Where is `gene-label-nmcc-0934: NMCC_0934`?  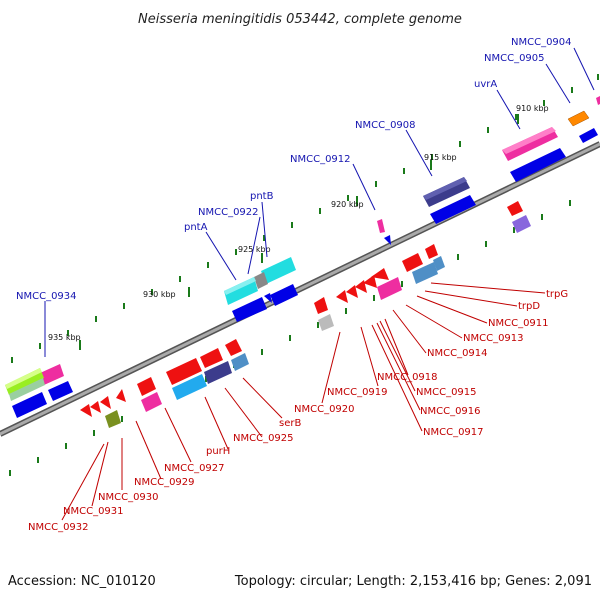
gene-label-nmcc-0934: NMCC_0934 is located at coordinates (46, 296).